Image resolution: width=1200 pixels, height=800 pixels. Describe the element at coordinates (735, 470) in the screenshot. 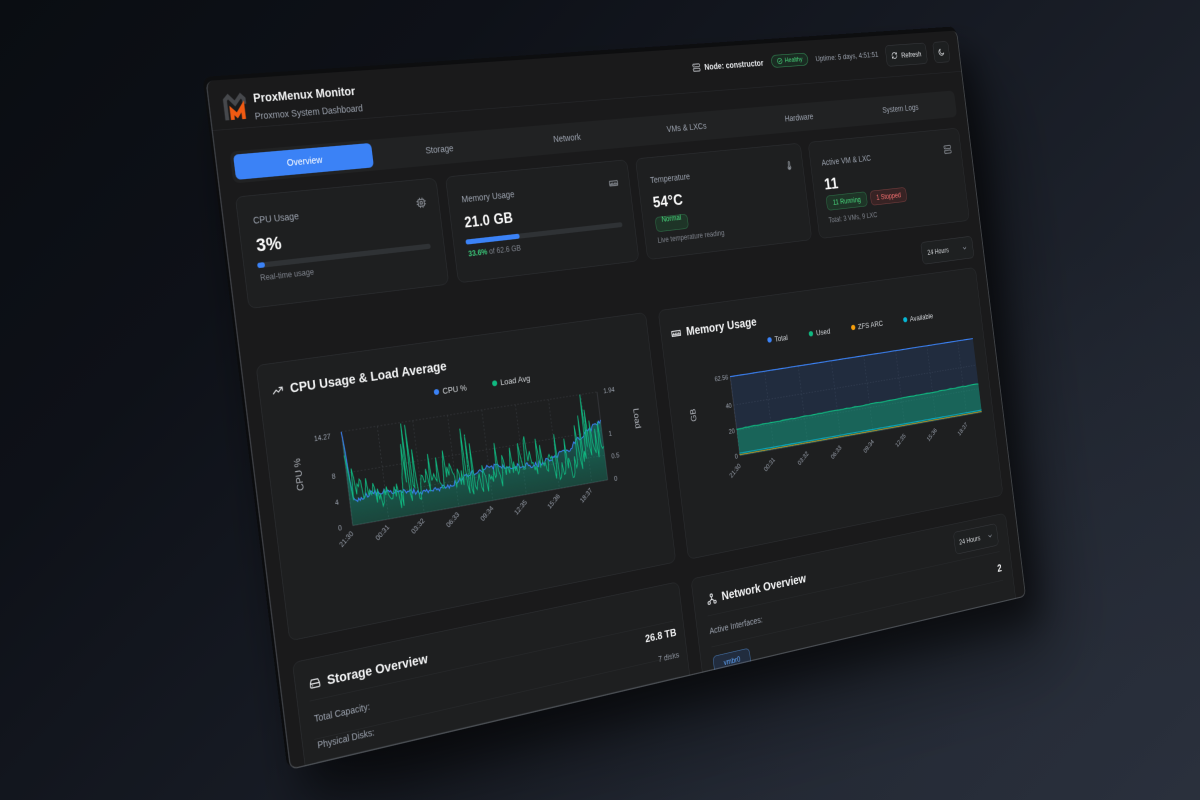

I see `svg-text: 21:30` at that location.